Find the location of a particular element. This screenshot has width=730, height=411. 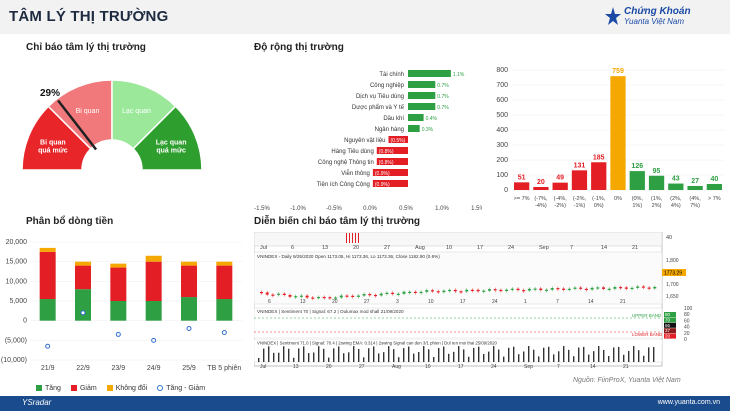

top-date-label: 24 is located at coordinates (511, 248).